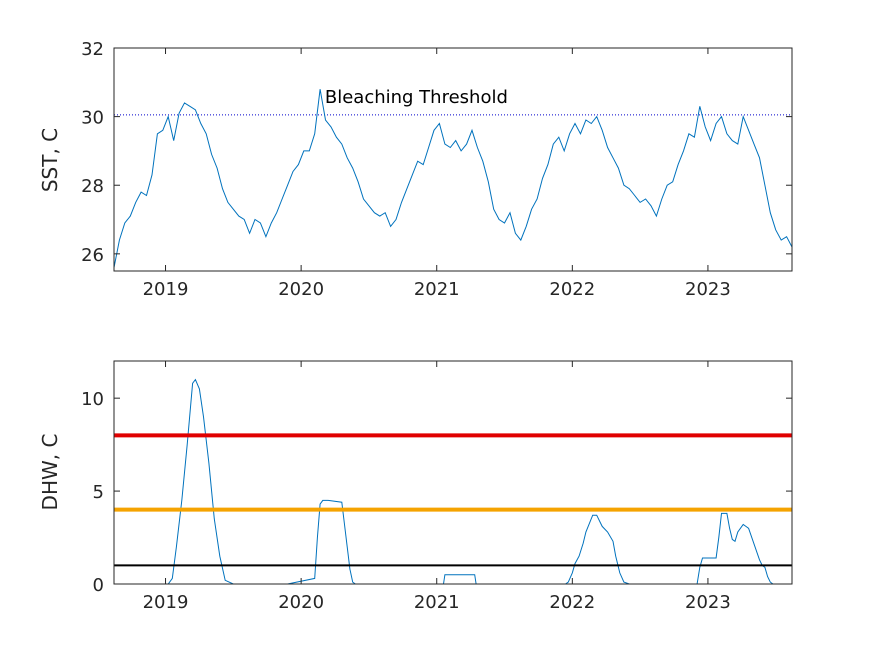  Describe the element at coordinates (92, 49) in the screenshot. I see `sst-ytick-label: 32` at that location.